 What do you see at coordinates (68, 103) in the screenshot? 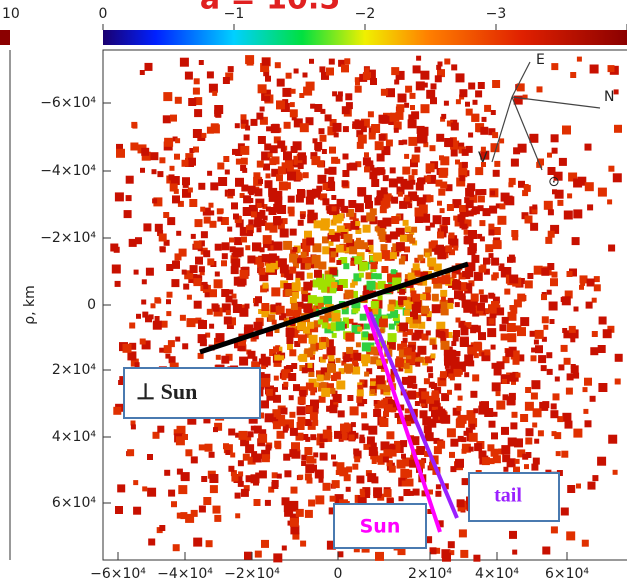
I see `y-tick-label: −6×10⁴` at bounding box center [68, 103].